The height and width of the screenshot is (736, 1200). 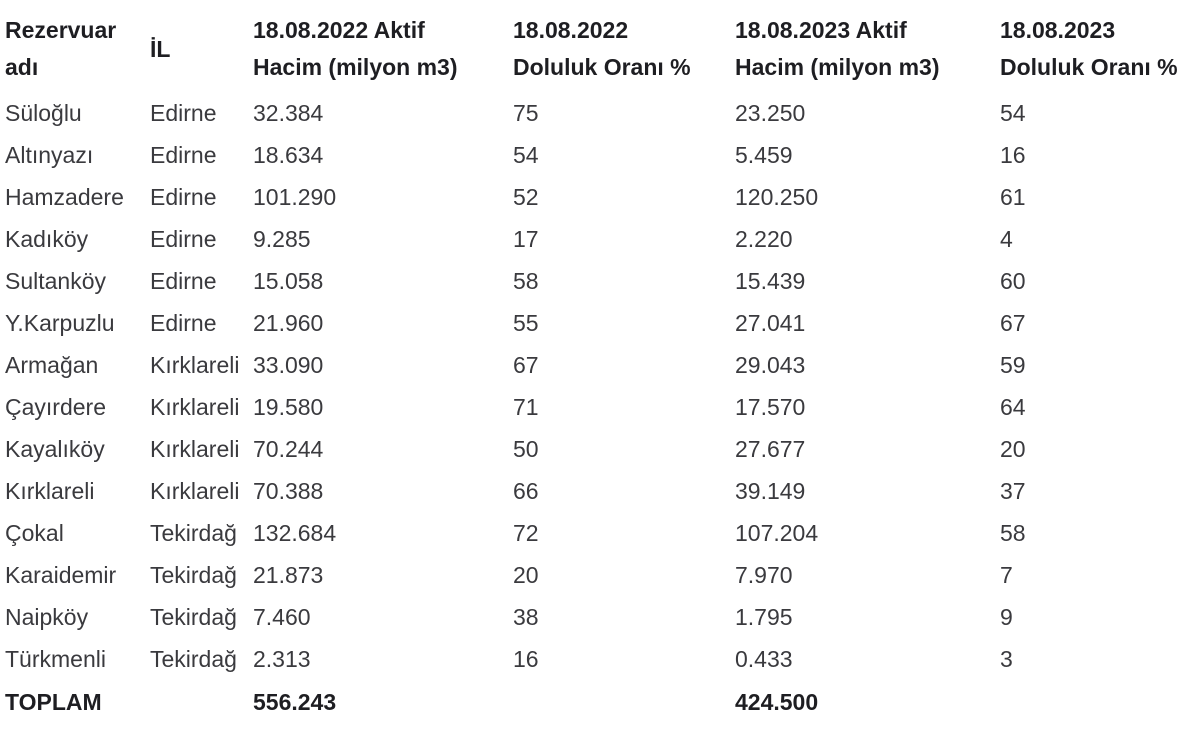 I want to click on cell-active-volume-2023: 27.041, so click(x=770, y=322).